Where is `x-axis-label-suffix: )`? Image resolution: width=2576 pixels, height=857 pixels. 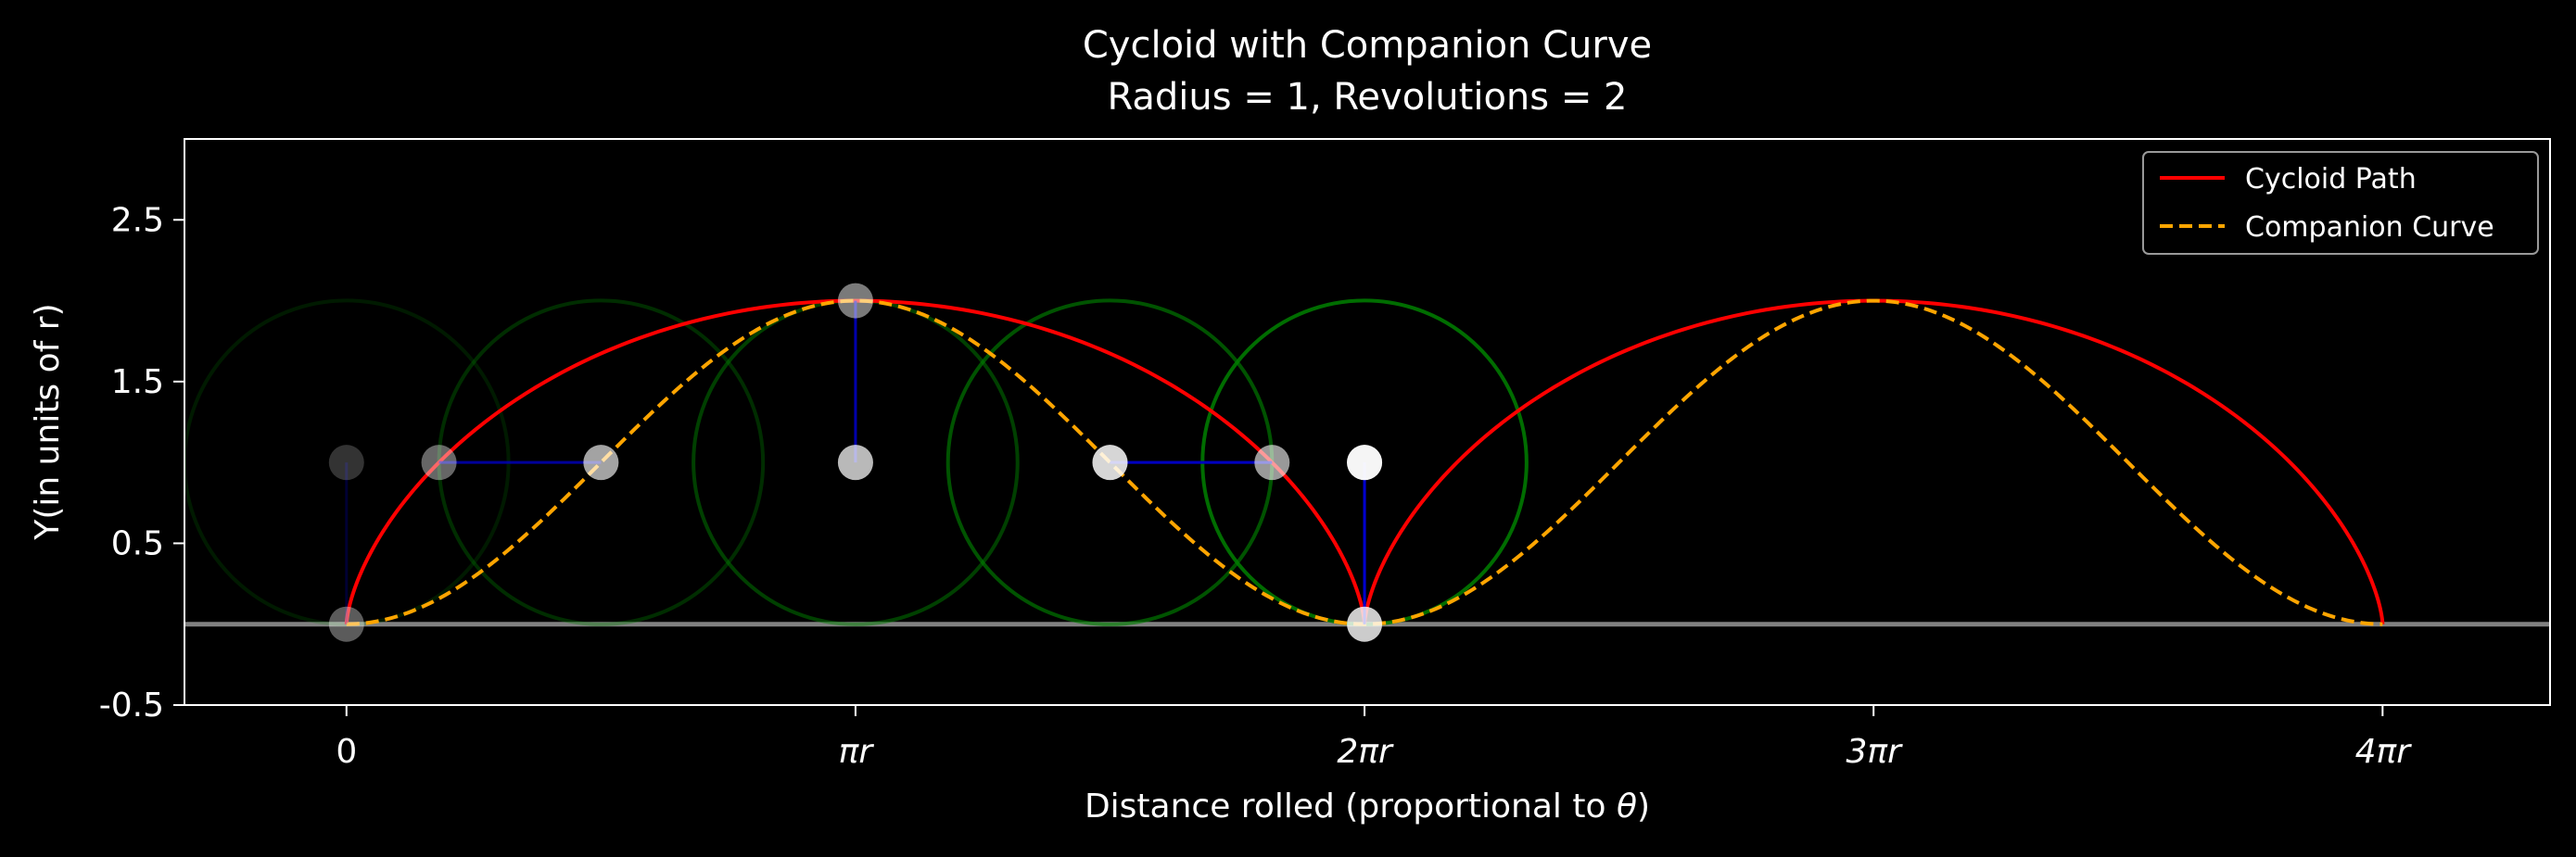
x-axis-label-suffix: ) is located at coordinates (1643, 806).